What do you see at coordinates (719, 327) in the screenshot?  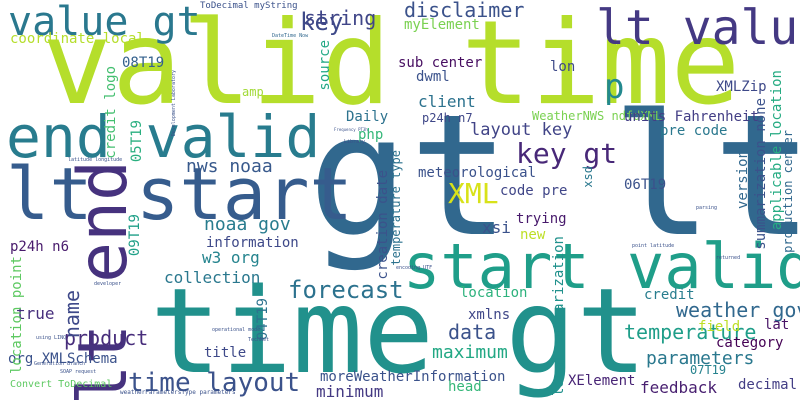 I see `word-field: field` at bounding box center [719, 327].